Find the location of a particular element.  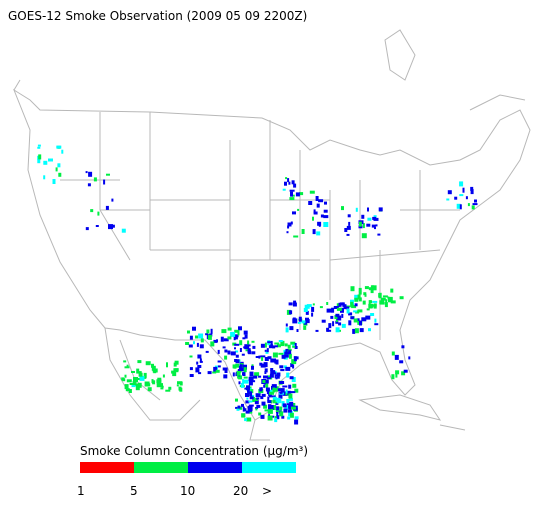

colorbar-segment is located at coordinates (161, 467).